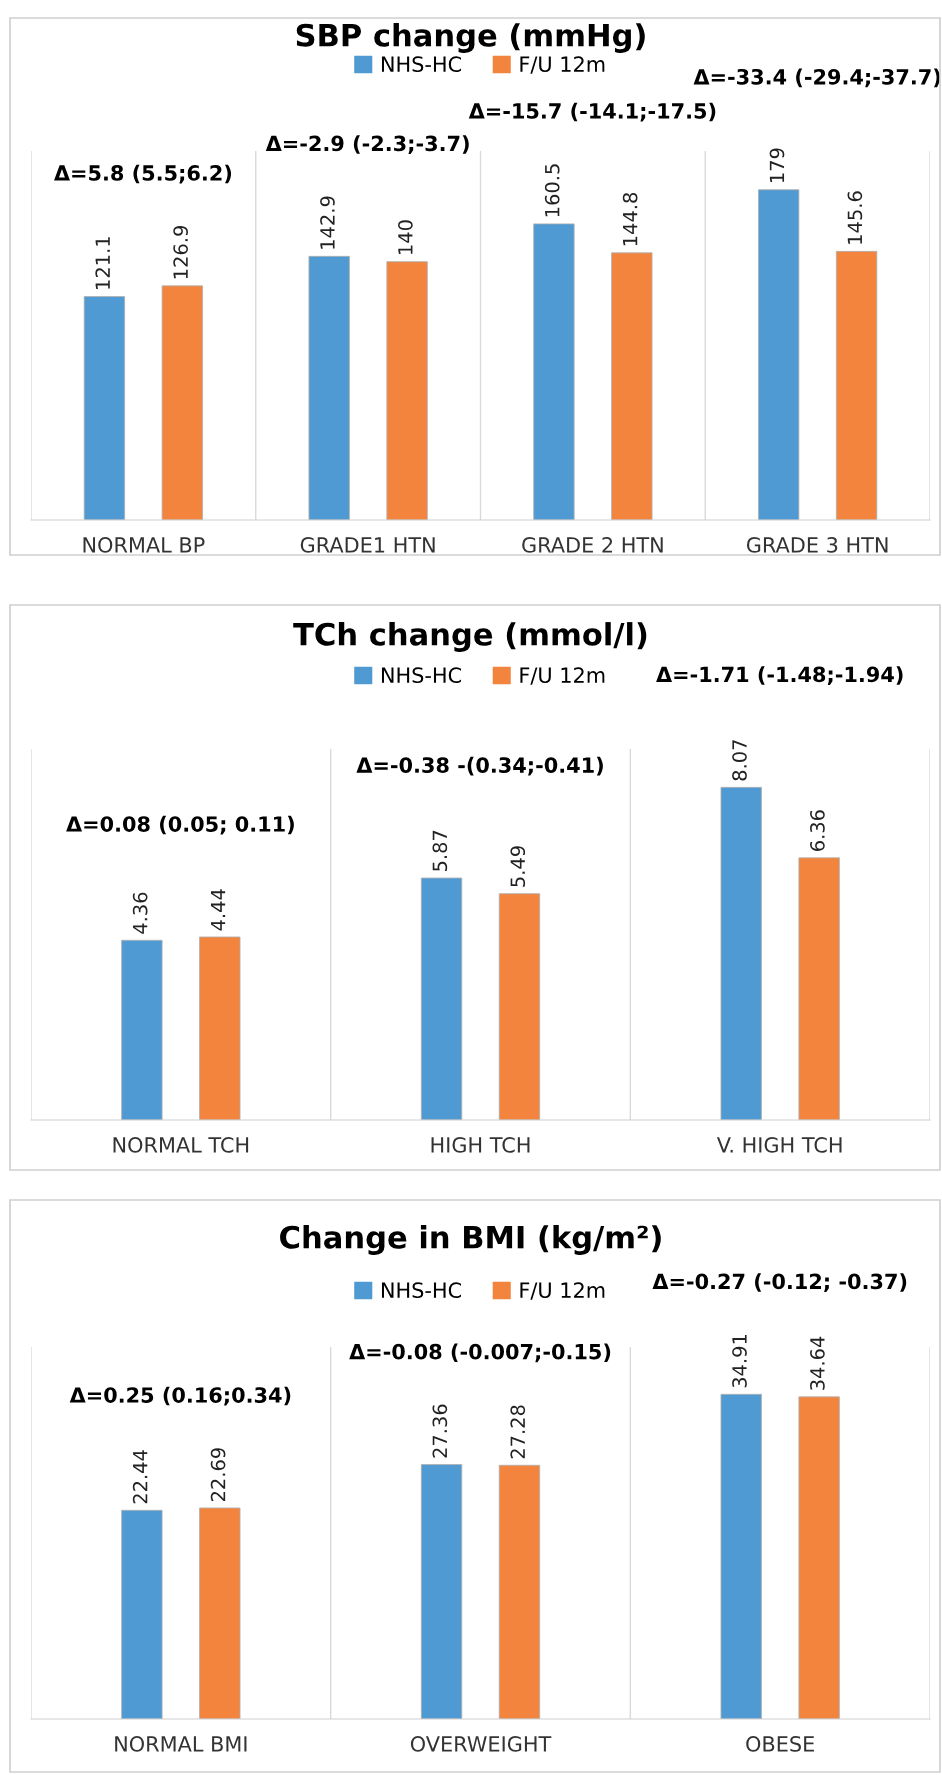  What do you see at coordinates (181, 1744) in the screenshot?
I see `x-tick-label: NORMAL BMI` at bounding box center [181, 1744].